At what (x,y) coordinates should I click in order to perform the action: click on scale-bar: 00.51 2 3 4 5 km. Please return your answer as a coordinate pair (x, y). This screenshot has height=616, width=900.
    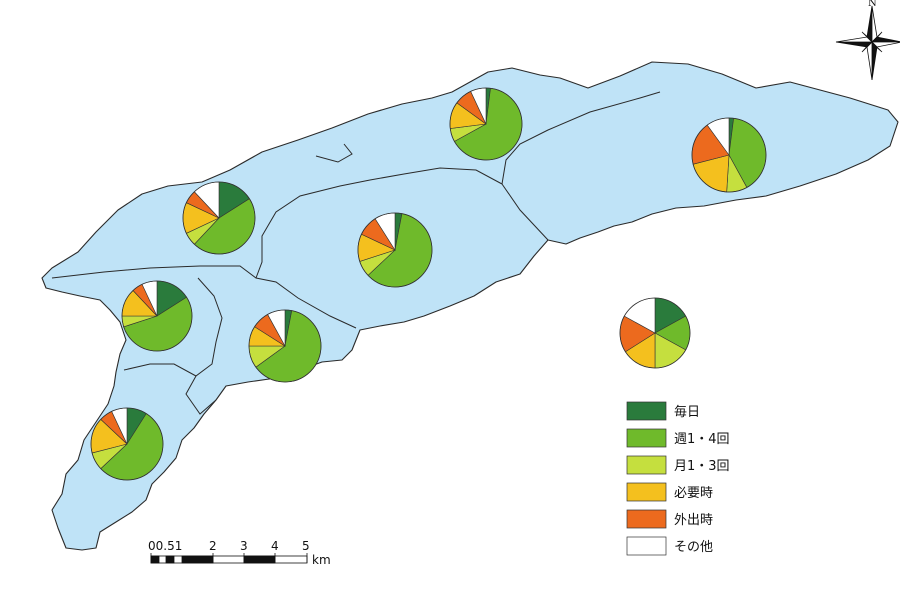
    Looking at the image, I should click on (239, 553).